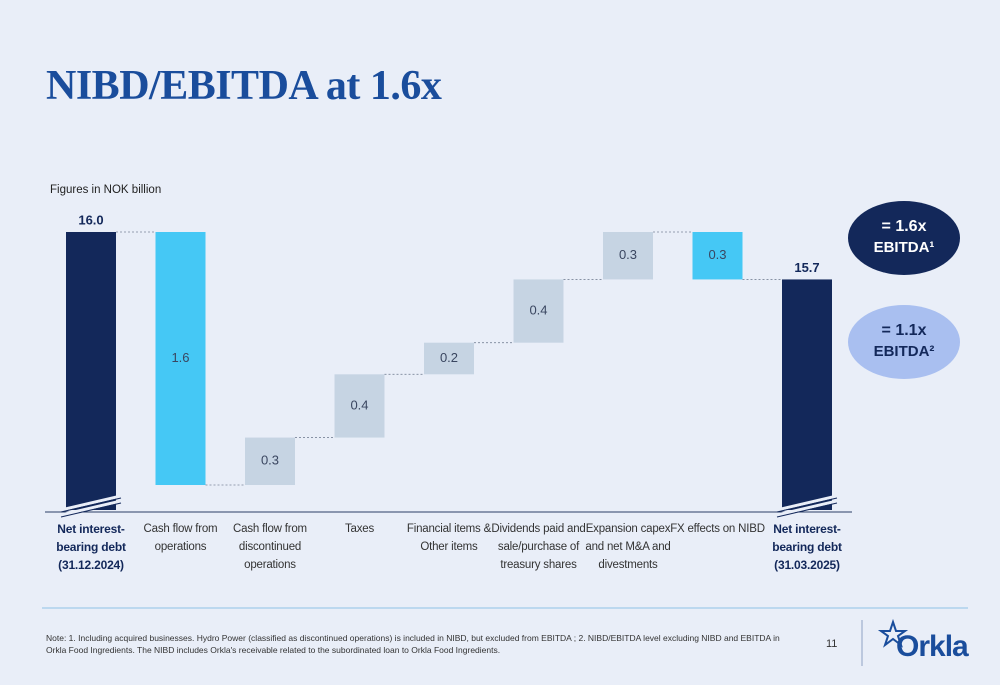 The height and width of the screenshot is (685, 1000). Describe the element at coordinates (91, 547) in the screenshot. I see `category-label: Net interest-bearing debt (31.12.2024)` at that location.